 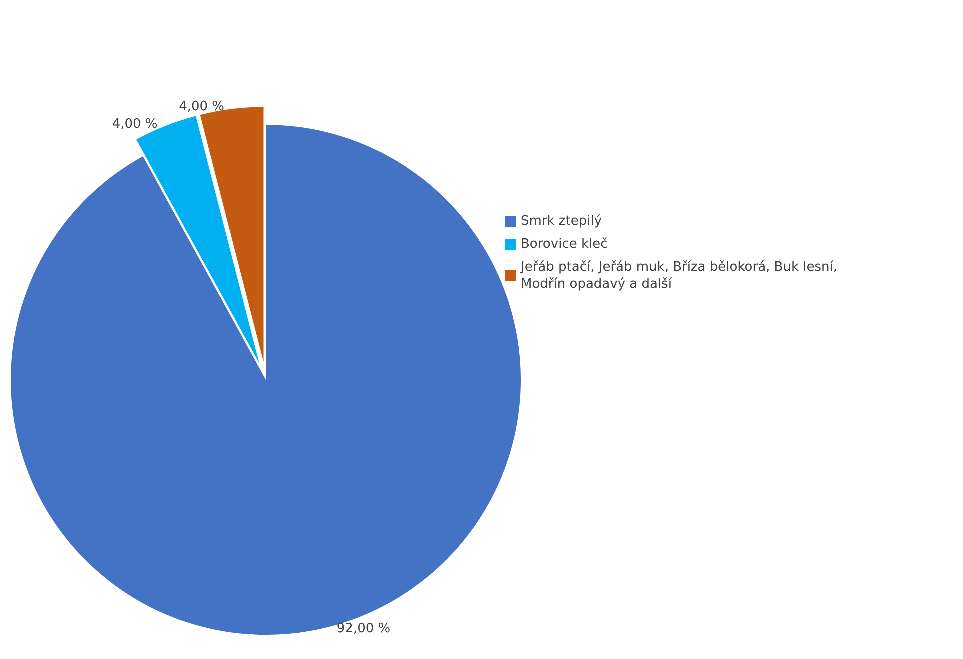 I want to click on data-label: 92,00 %, so click(x=363, y=628).